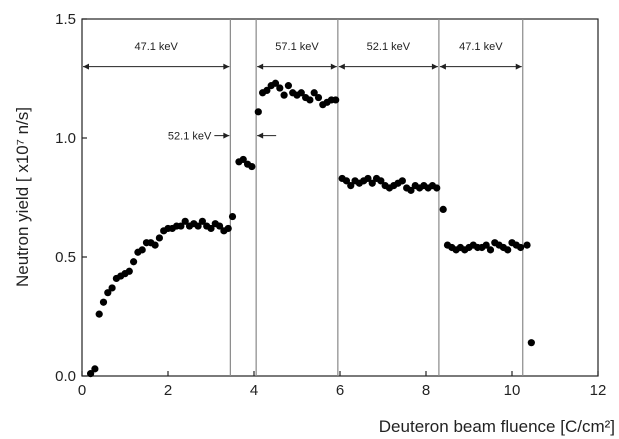 Image resolution: width=619 pixels, height=439 pixels. I want to click on region-labels: 47.1 keV 57.1 keV 52.1 keV 47.1 keV 52.1 keV, so click(318, 92).